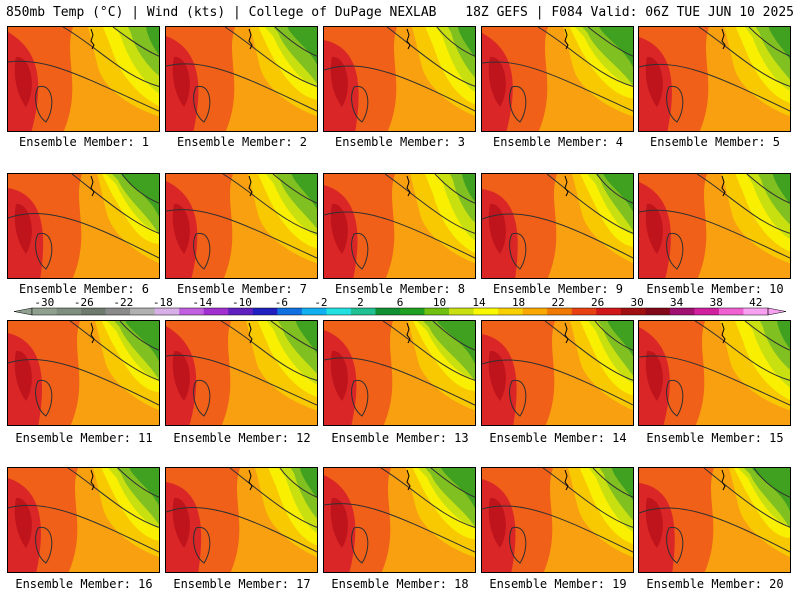  Describe the element at coordinates (558, 438) in the screenshot. I see `ensemble-member-caption: Ensemble Member: 14` at that location.